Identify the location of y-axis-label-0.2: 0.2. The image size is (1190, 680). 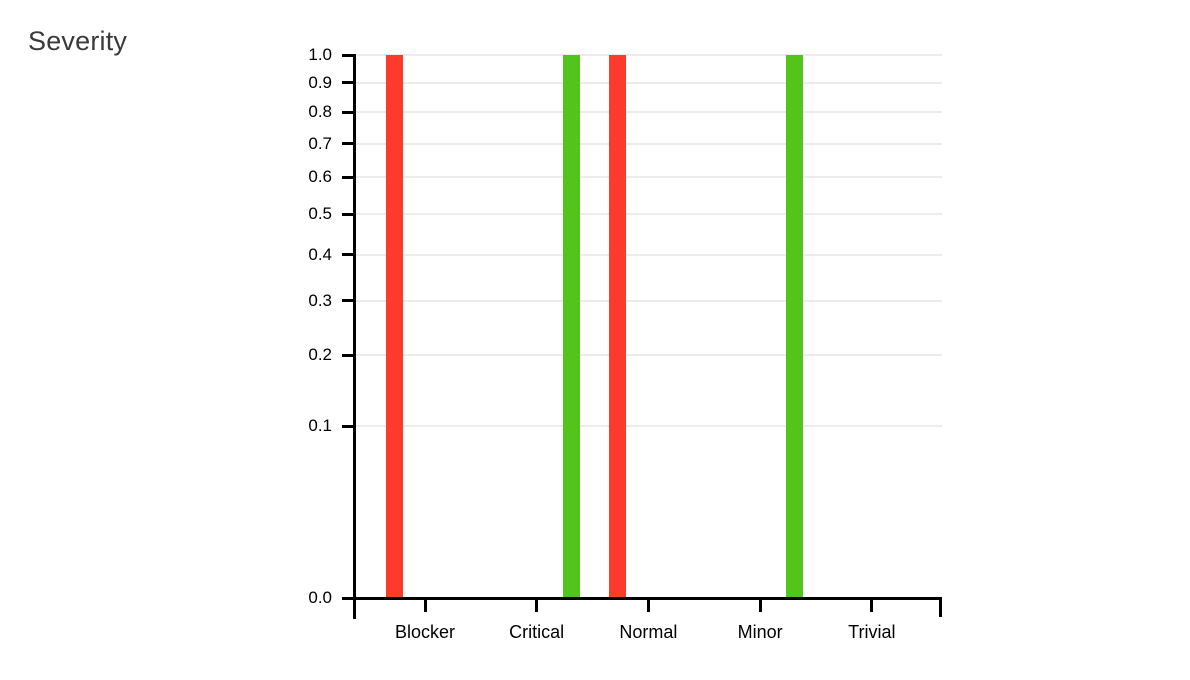
(320, 355).